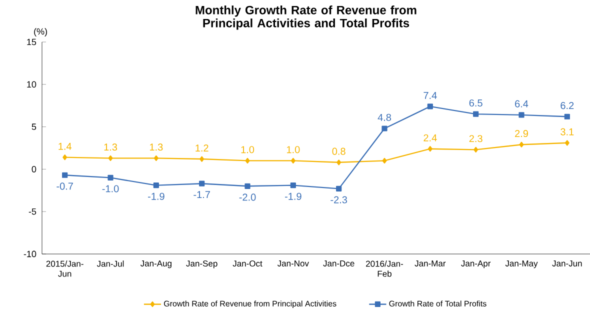 The width and height of the screenshot is (590, 320). What do you see at coordinates (31, 84) in the screenshot?
I see `y-tick-label: 10` at bounding box center [31, 84].